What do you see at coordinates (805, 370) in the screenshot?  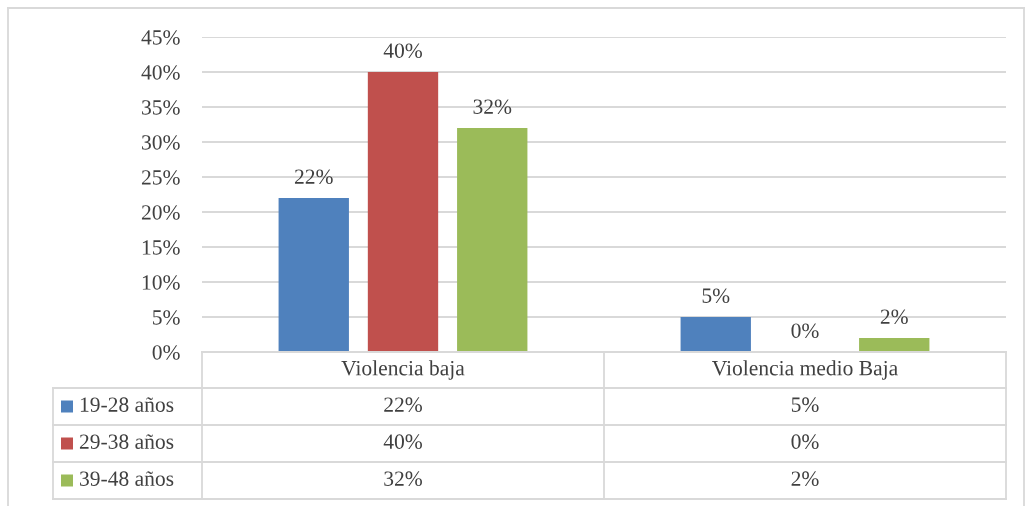 I see `x-tick-label: Violencia medio Baja` at bounding box center [805, 370].